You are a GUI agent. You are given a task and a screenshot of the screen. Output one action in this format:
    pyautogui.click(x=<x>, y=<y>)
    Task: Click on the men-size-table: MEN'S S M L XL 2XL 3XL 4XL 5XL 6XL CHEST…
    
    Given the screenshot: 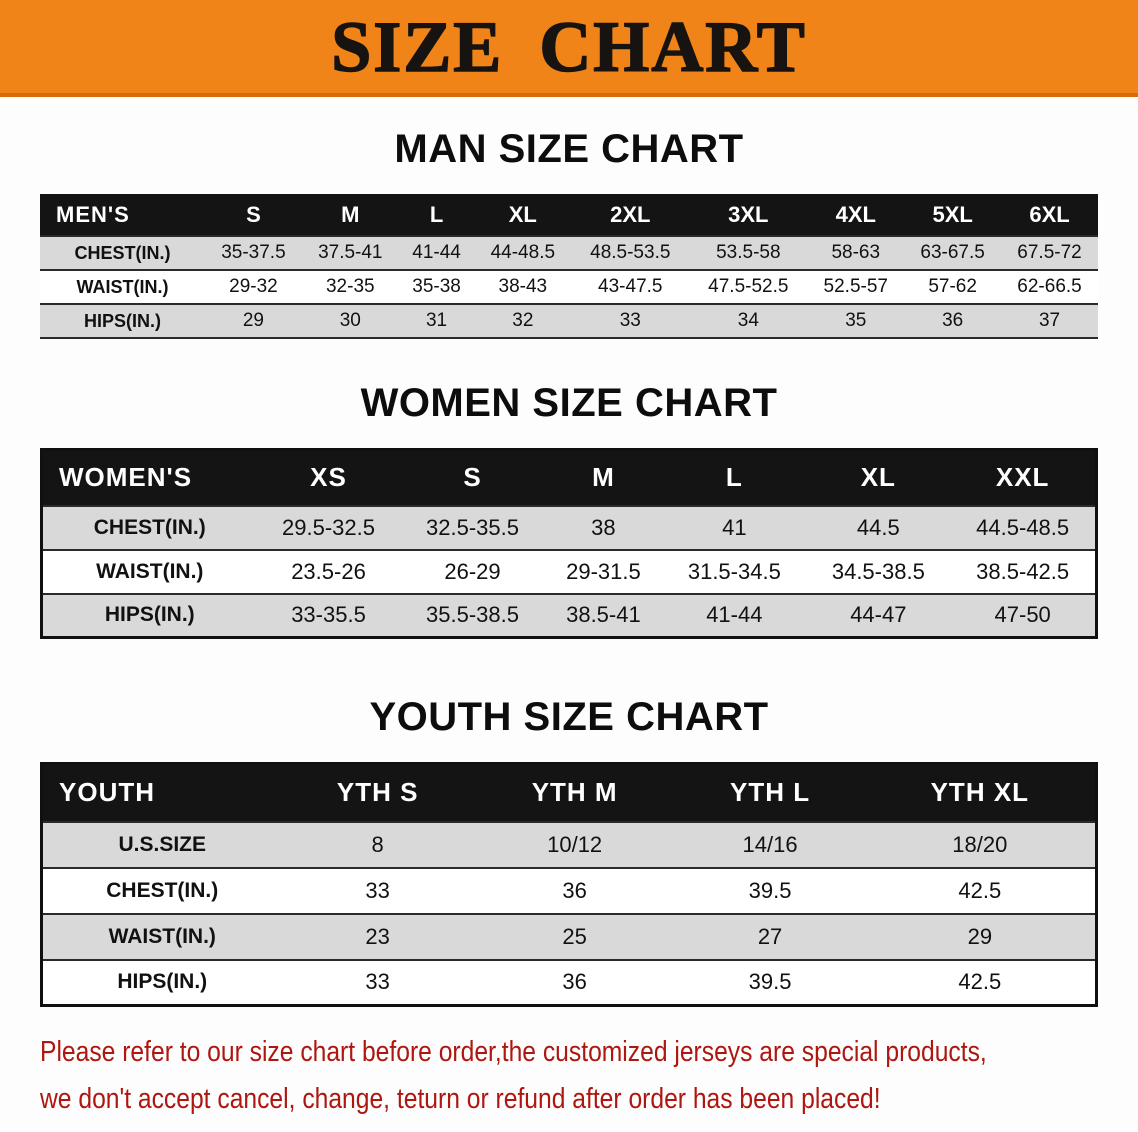 What is the action you would take?
    pyautogui.click(x=569, y=266)
    